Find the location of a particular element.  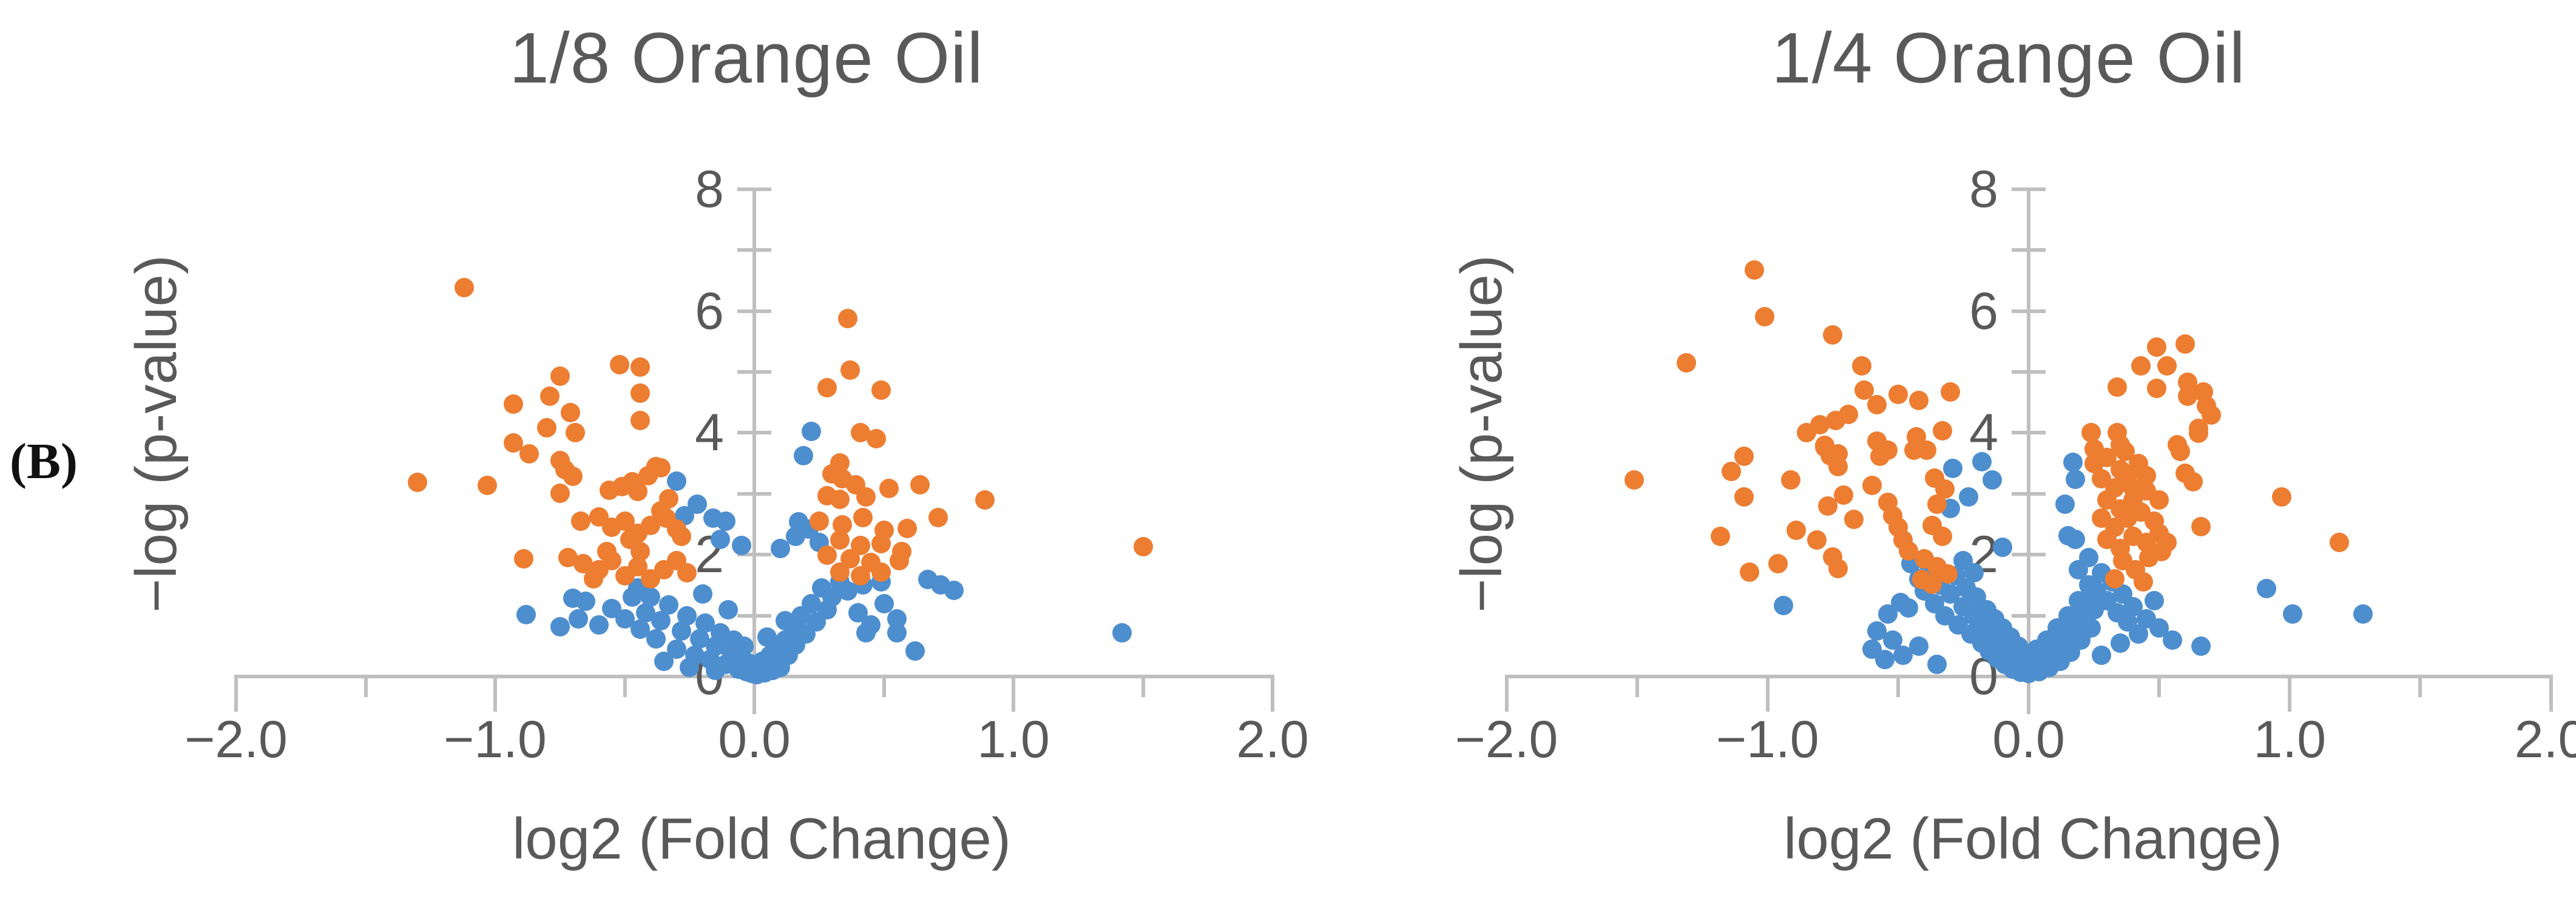

y-tick-label: 6 is located at coordinates (709, 311).